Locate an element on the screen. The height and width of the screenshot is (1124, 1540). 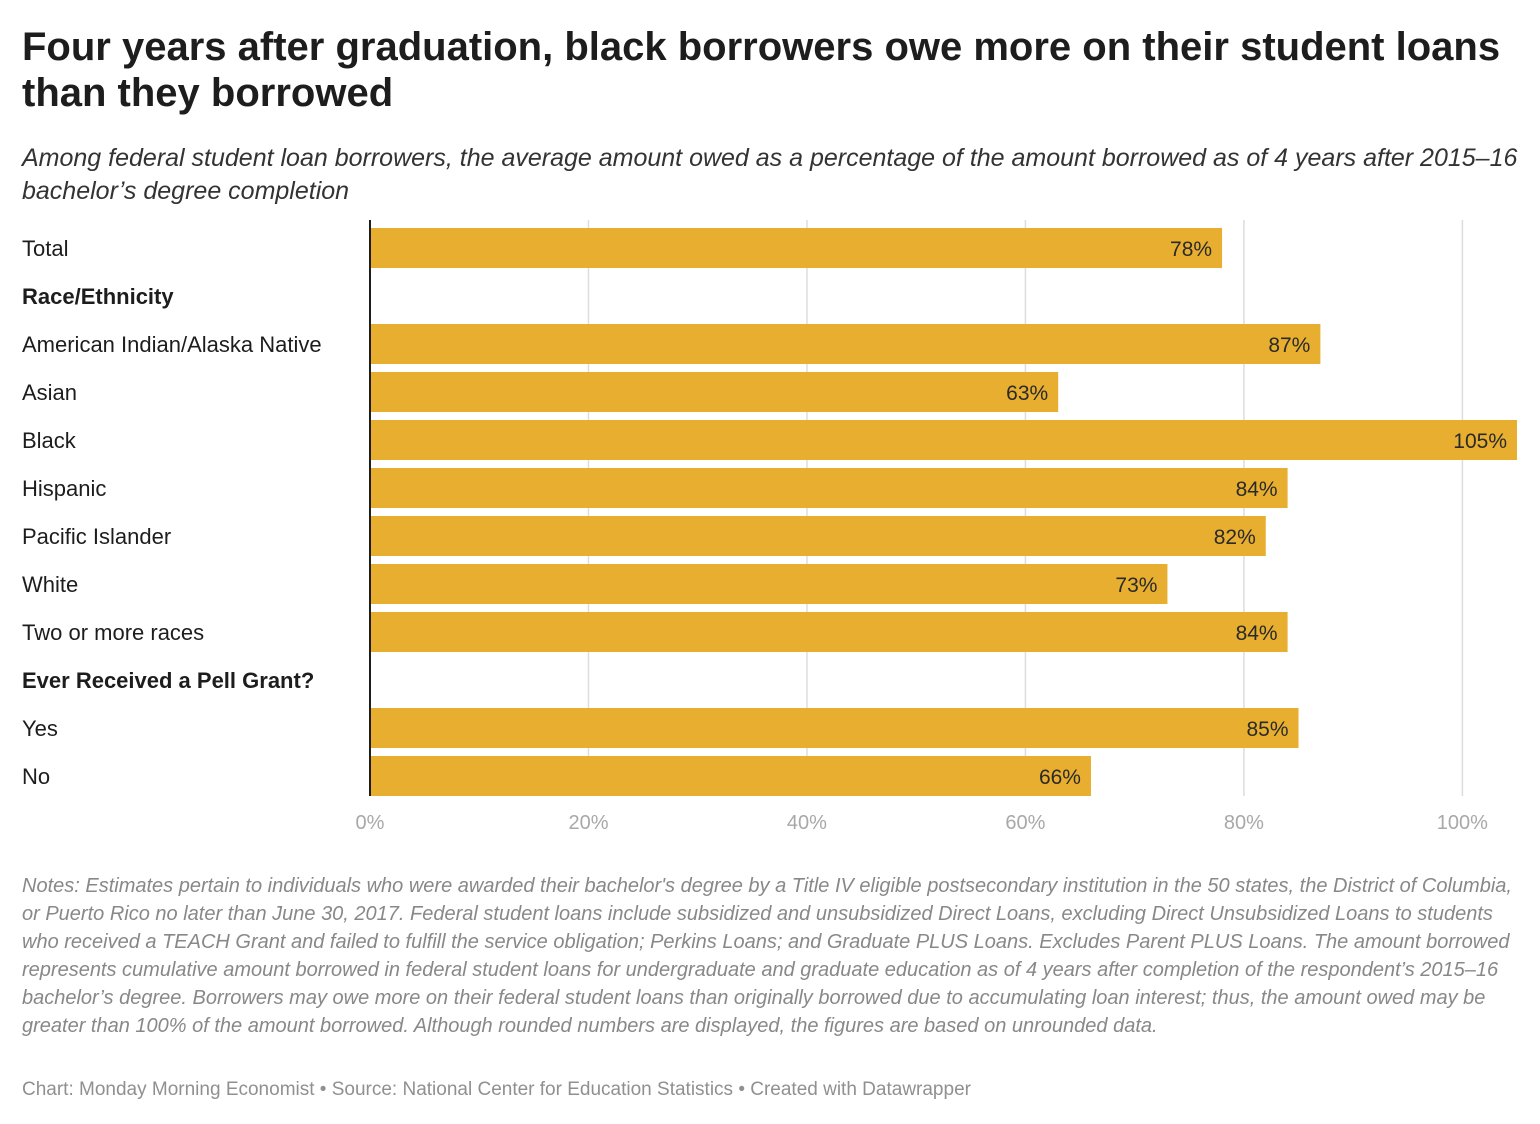
x-tick-label: 20% is located at coordinates (588, 823).